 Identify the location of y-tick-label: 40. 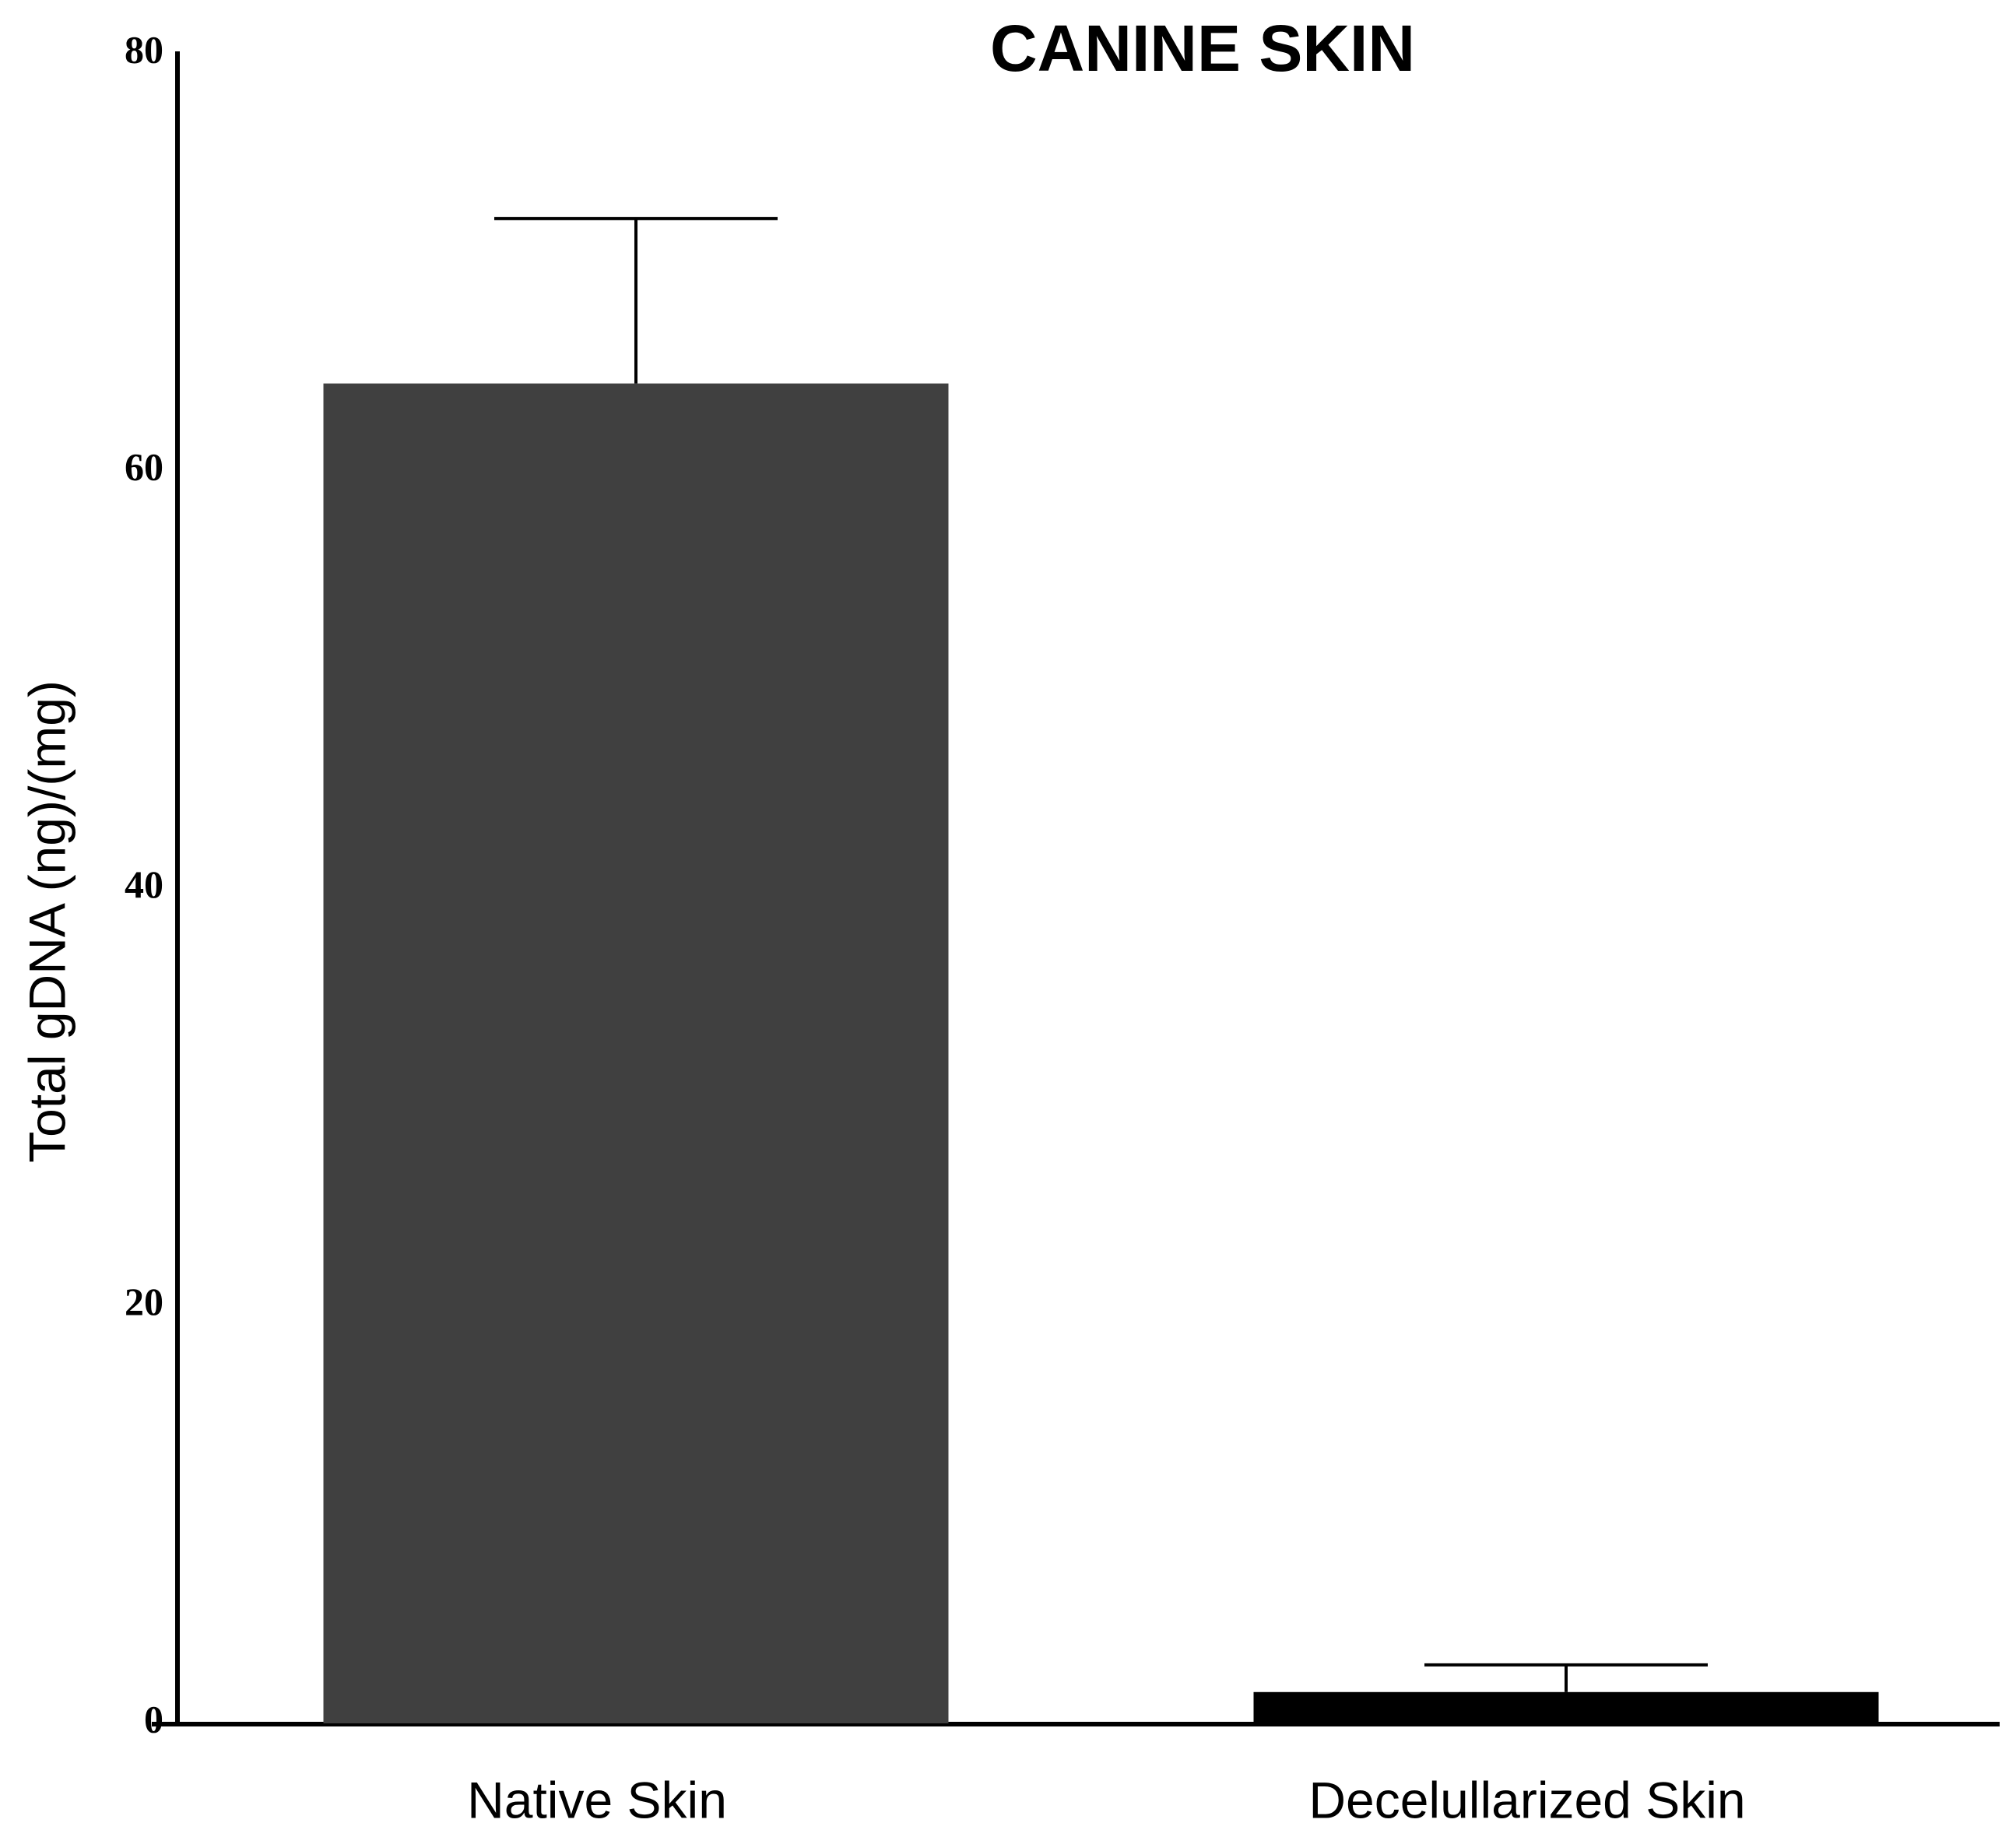
(144, 884).